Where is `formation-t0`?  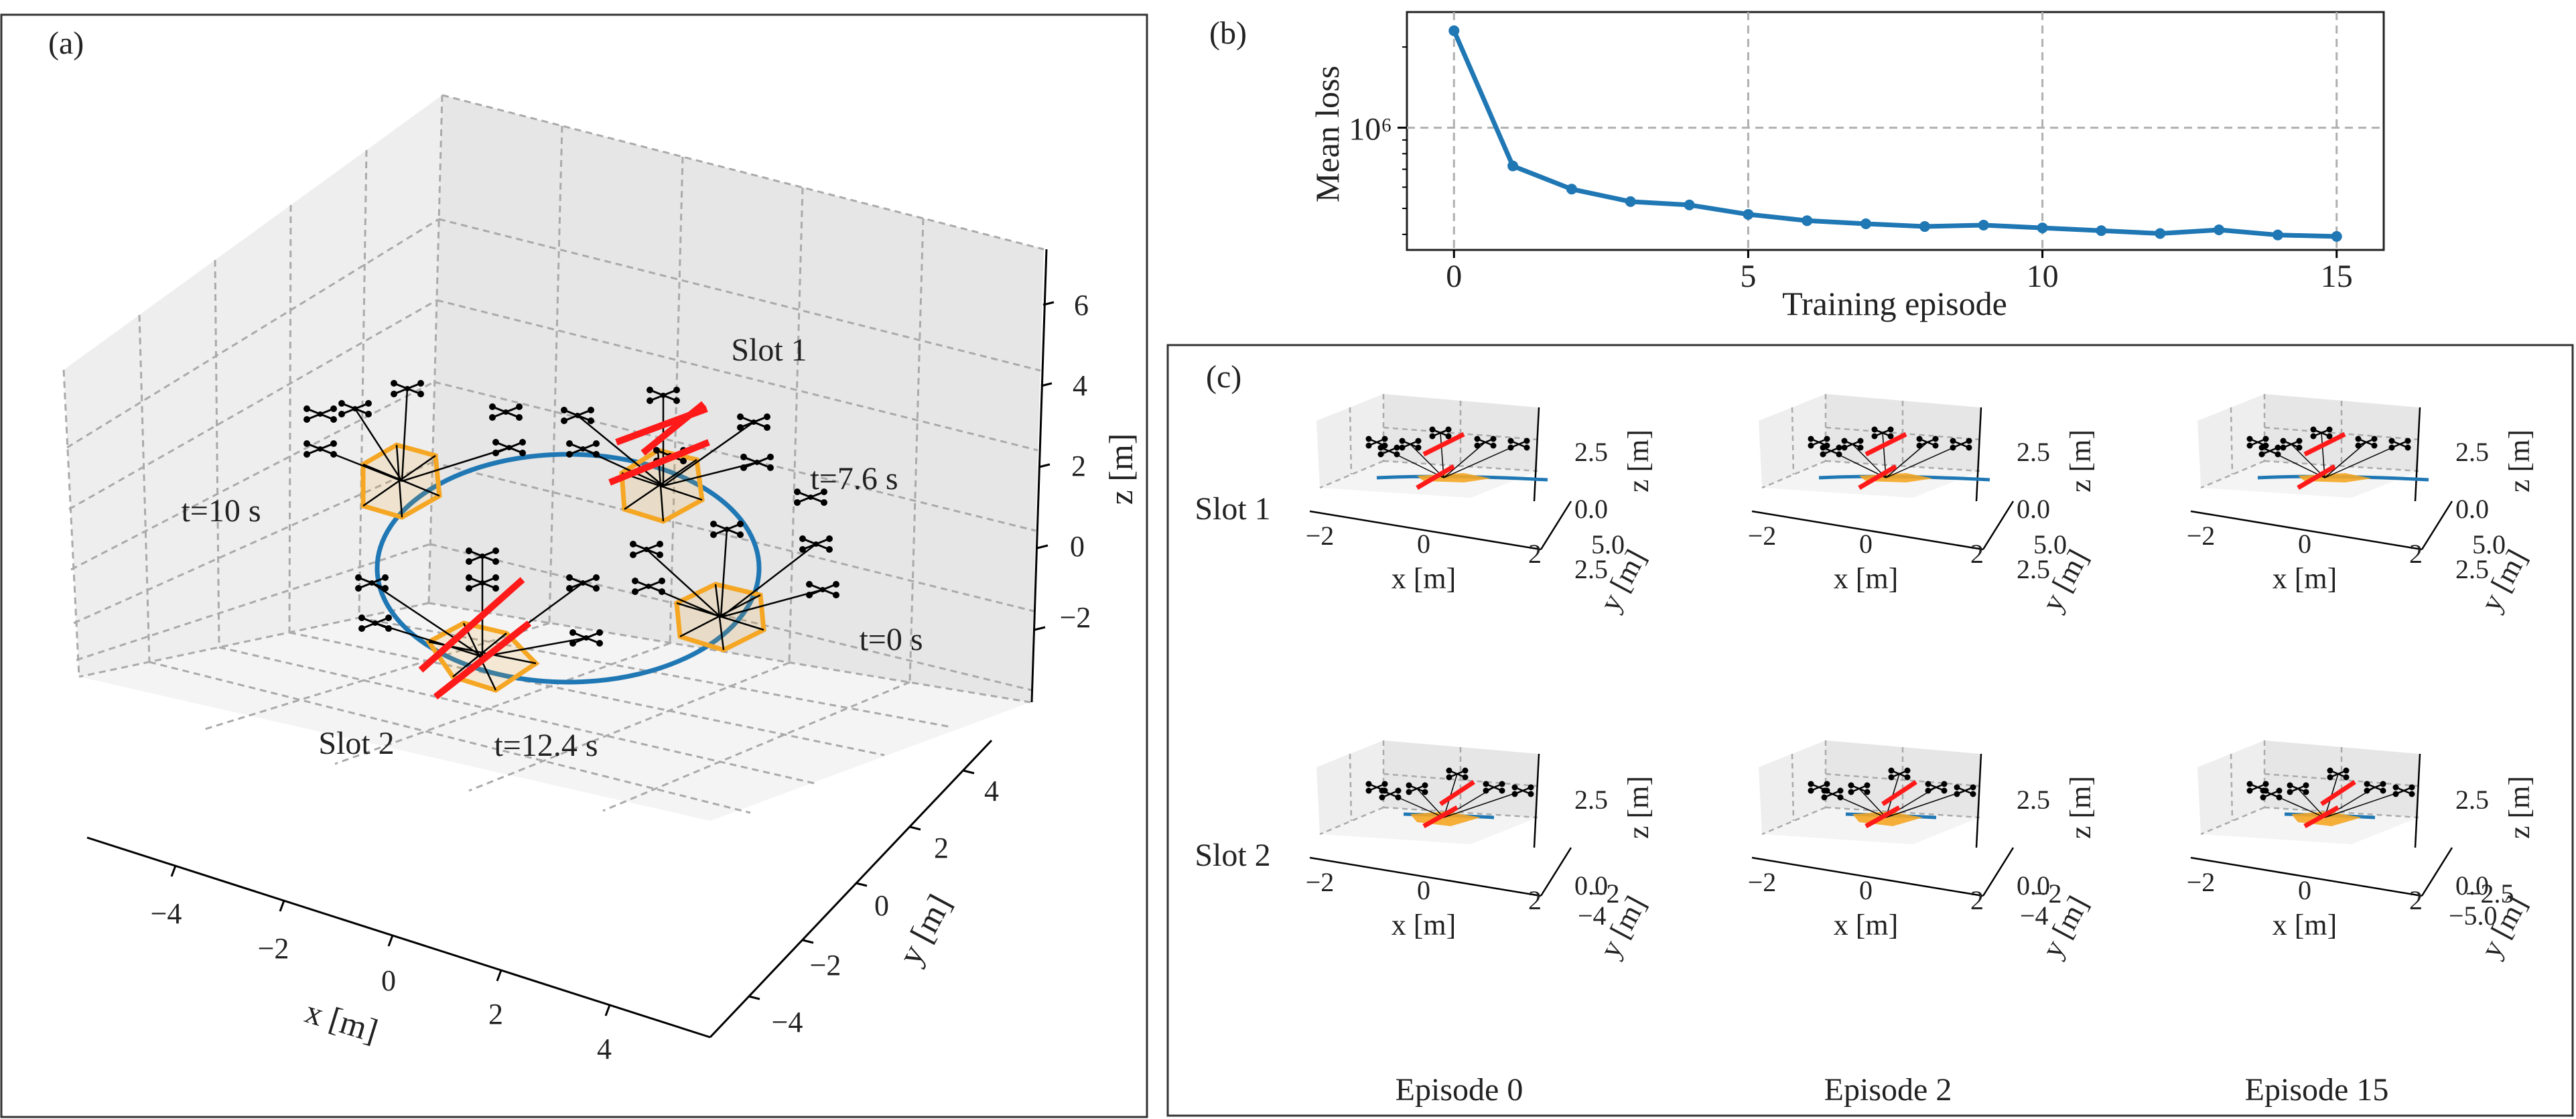
formation-t0 is located at coordinates (734, 570).